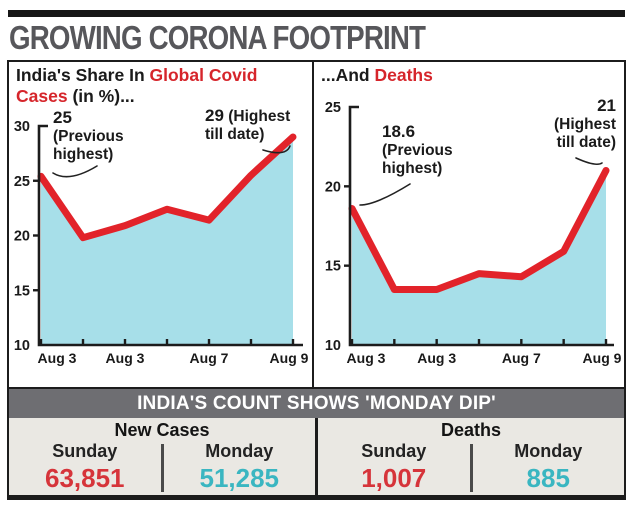  Describe the element at coordinates (137, 86) in the screenshot. I see `chart-title-highlight: Global Covid Cases` at that location.